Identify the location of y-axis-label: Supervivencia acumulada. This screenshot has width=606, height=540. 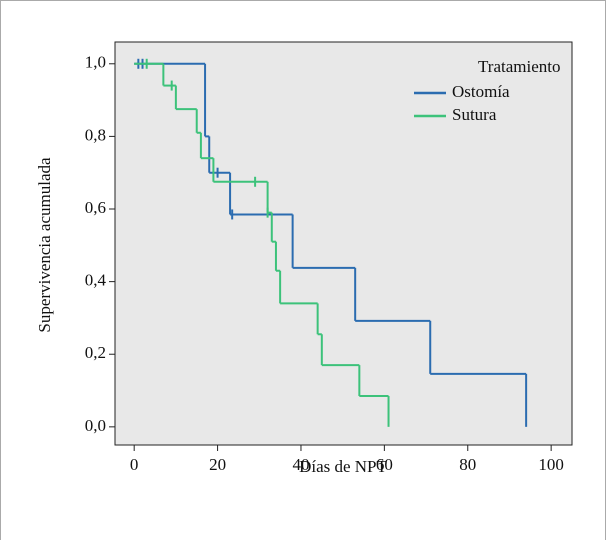
(44, 245).